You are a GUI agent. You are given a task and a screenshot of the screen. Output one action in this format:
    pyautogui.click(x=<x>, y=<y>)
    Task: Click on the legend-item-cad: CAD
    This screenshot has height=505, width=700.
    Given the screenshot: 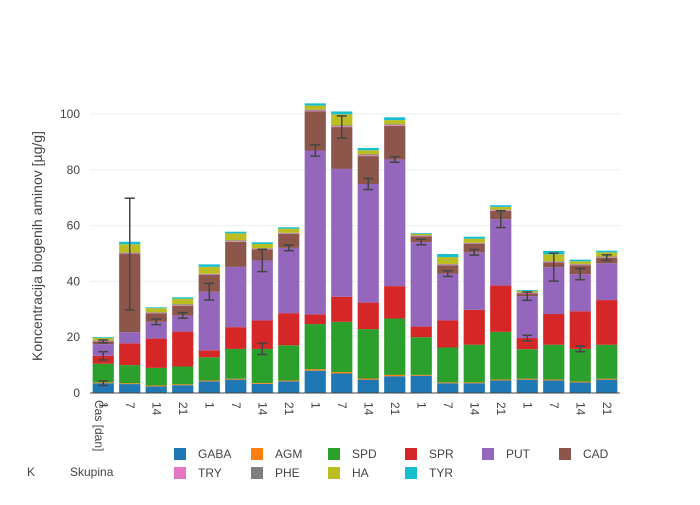 What is the action you would take?
    pyautogui.click(x=584, y=454)
    